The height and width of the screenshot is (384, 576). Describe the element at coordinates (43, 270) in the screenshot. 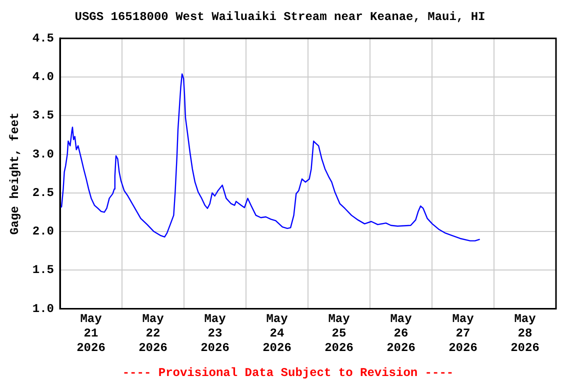

I see `y-tick-label: 1.5` at that location.